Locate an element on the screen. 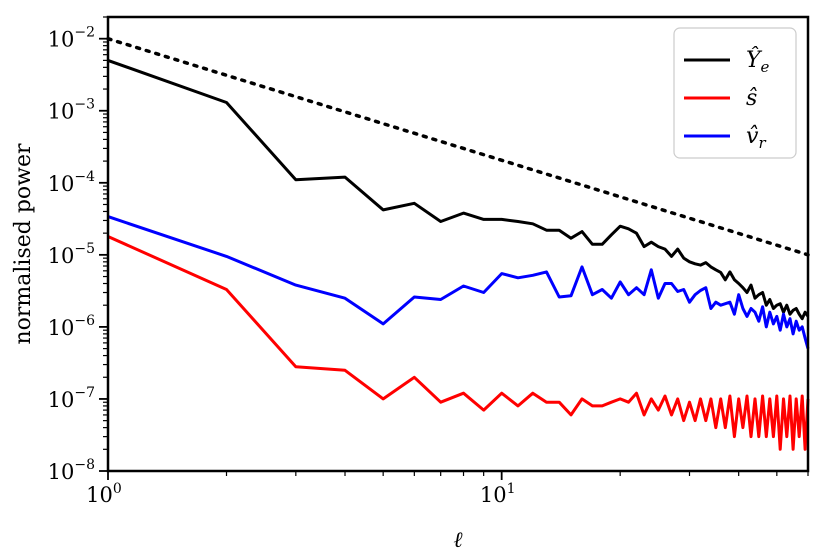 Image resolution: width=830 pixels, height=554 pixels. y-tick-exponent: −3 is located at coordinates (84, 105).